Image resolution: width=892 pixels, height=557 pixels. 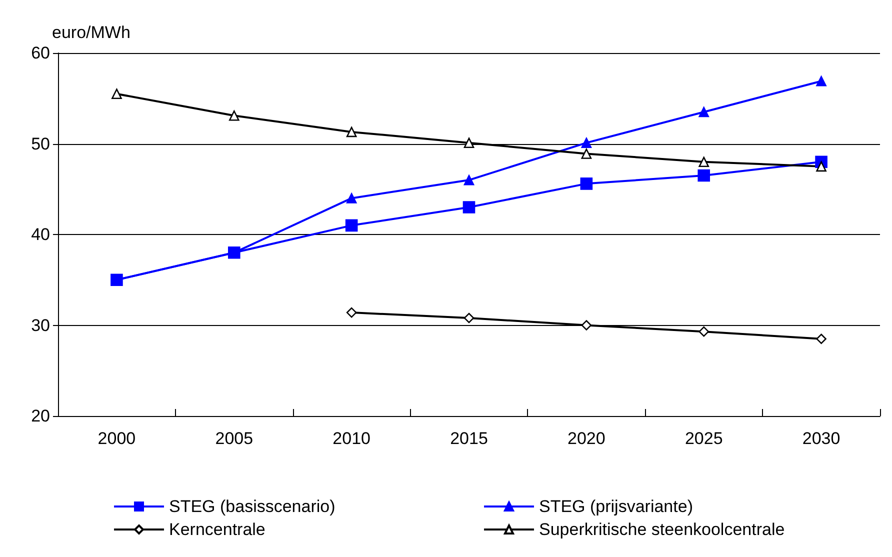 What do you see at coordinates (662, 529) in the screenshot?
I see `legend-label: Superkritische steenkoolcentrale` at bounding box center [662, 529].